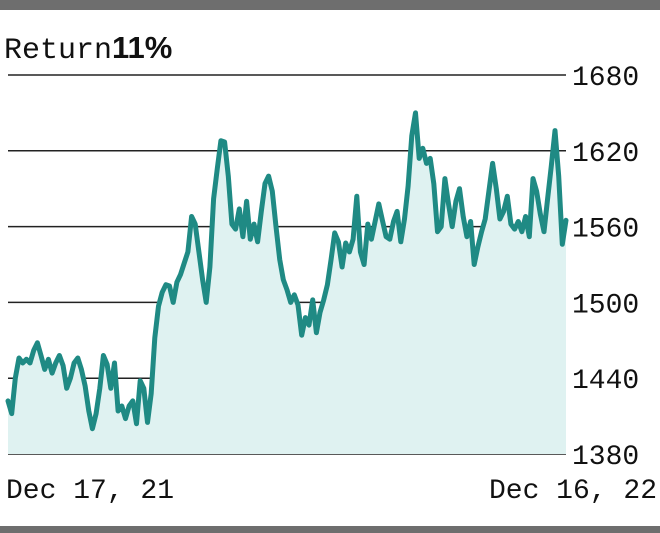 The width and height of the screenshot is (660, 533). I want to click on y-tick-label: 1680, so click(605, 78).